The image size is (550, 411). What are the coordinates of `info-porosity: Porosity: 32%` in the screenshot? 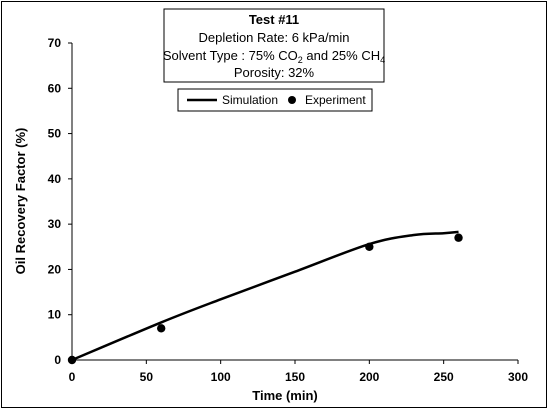 It's located at (274, 72).